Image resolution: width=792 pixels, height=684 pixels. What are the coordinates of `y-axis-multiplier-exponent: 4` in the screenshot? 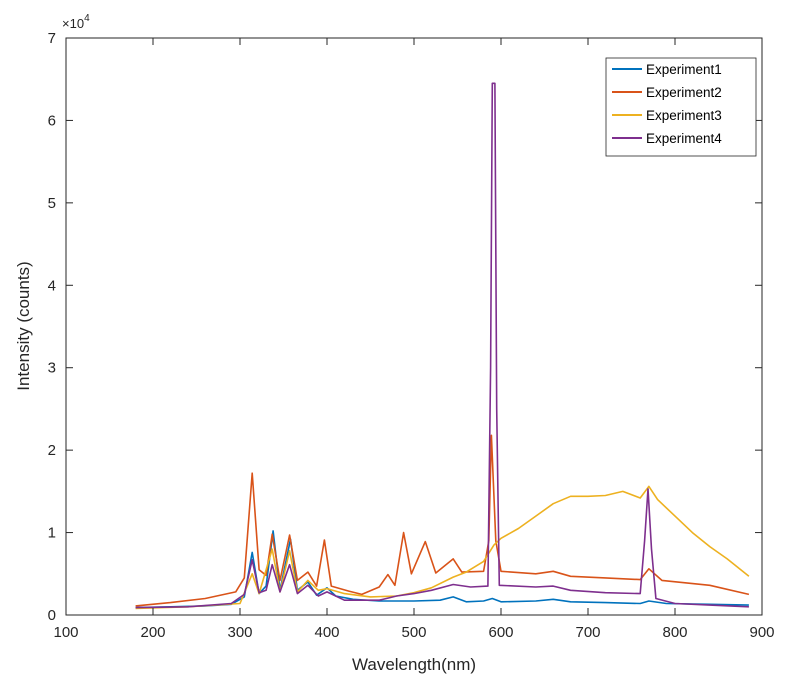 It's located at (87, 18).